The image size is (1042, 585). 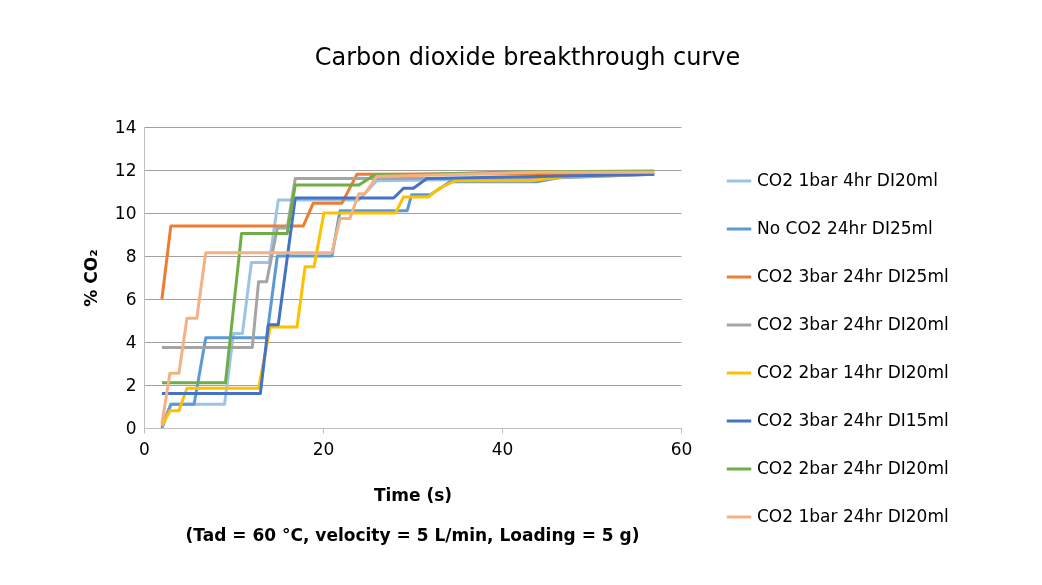 What do you see at coordinates (131, 427) in the screenshot?
I see `y-tick-label: 0` at bounding box center [131, 427].